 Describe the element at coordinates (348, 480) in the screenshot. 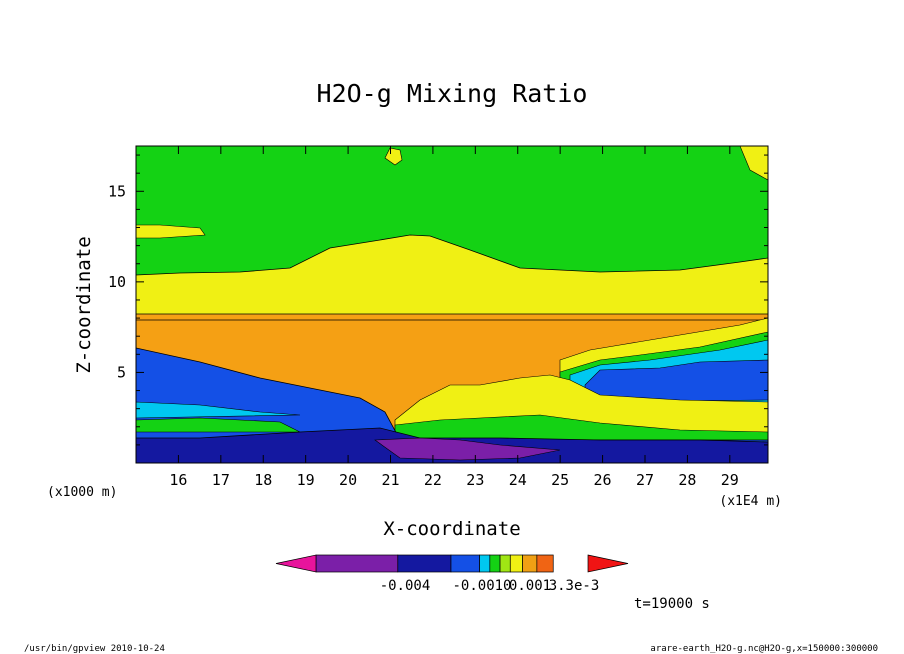

I see `x-tick-label: 20` at that location.